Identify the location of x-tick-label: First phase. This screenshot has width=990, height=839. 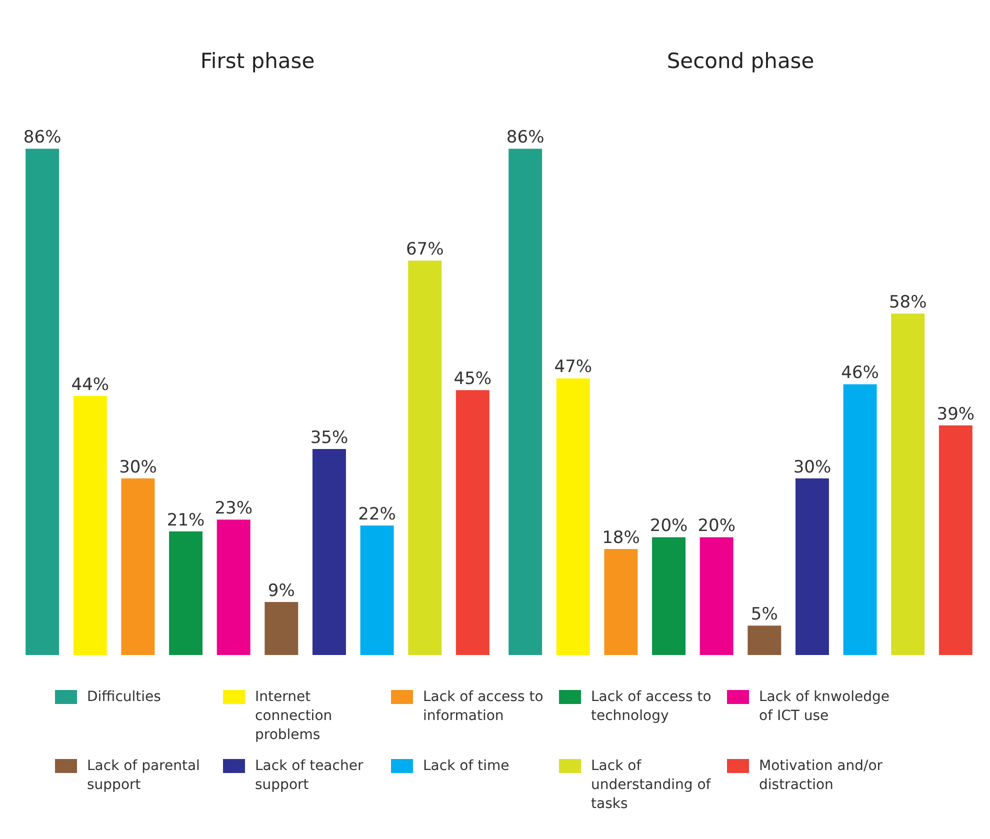
(257, 61).